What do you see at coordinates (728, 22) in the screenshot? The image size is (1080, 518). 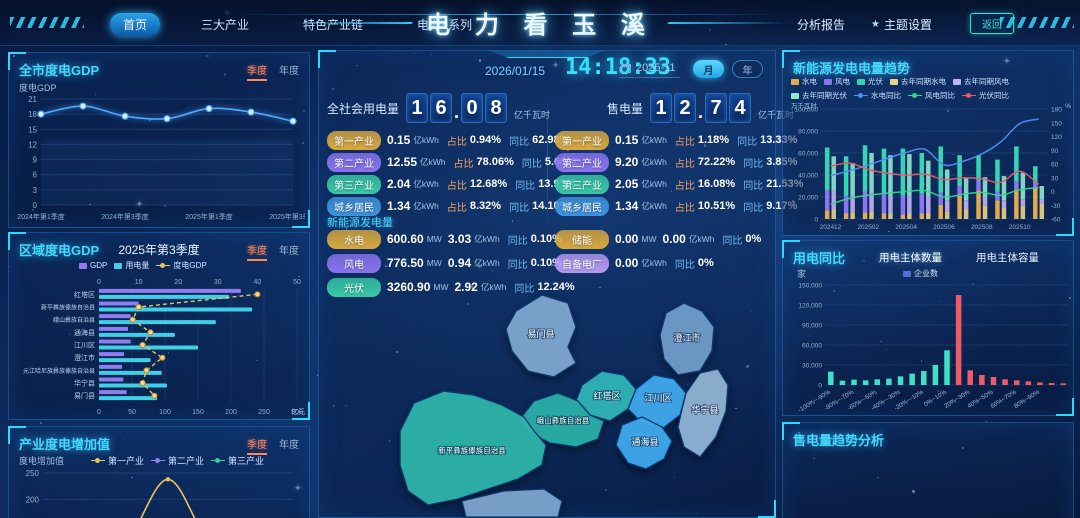 I see `decor-title-line-right` at bounding box center [728, 22].